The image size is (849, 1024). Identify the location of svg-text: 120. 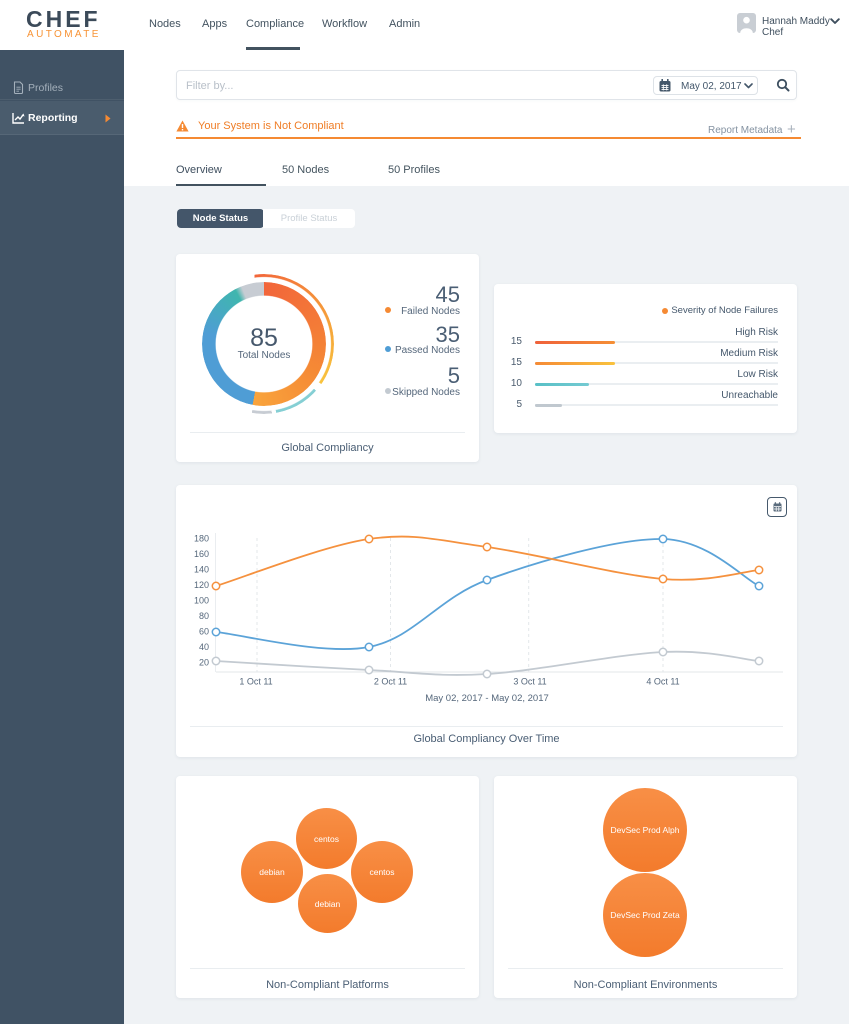
(201, 585).